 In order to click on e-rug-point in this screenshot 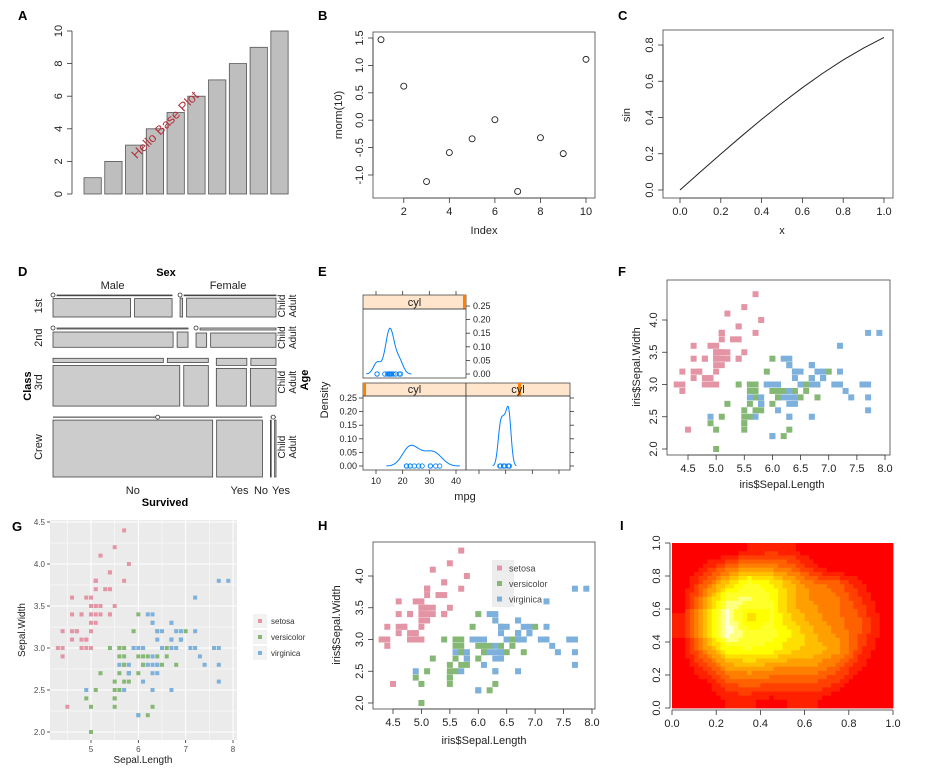, I will do `click(400, 374)`.